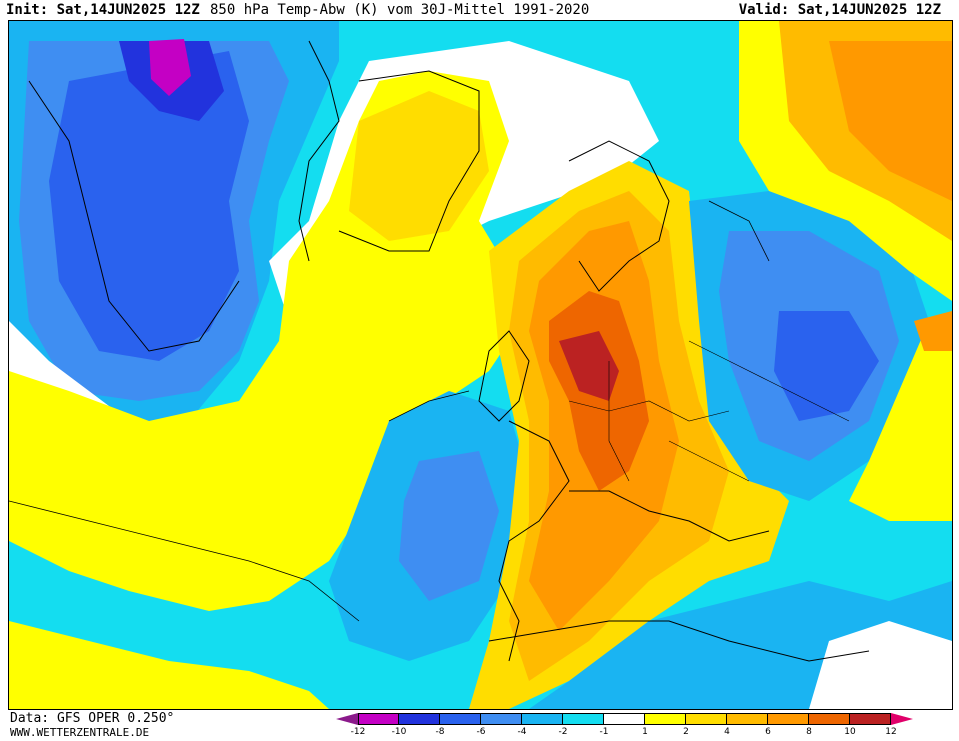 This screenshot has width=959, height=741. Describe the element at coordinates (563, 732) in the screenshot. I see `colorbar-tick-label: -2` at that location.